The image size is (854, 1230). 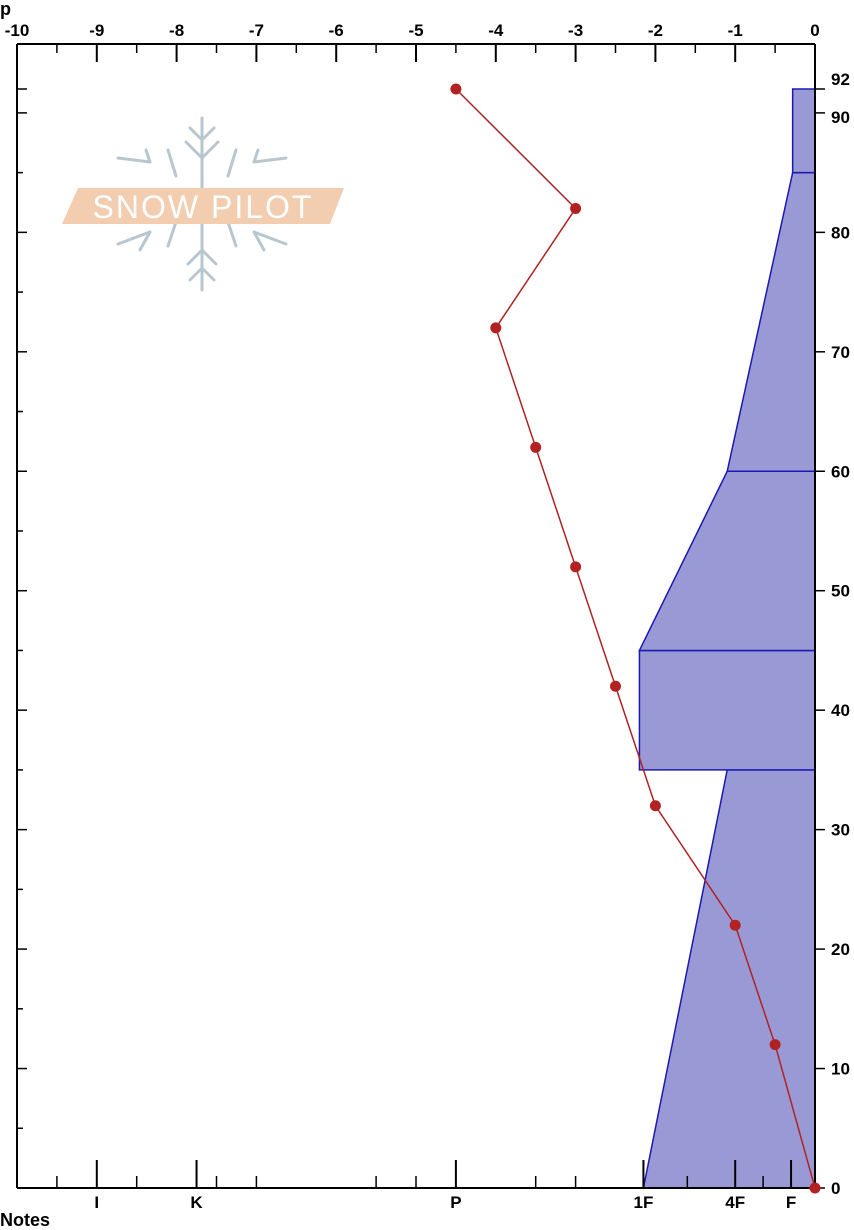 I want to click on top-tick-label: -1, so click(x=735, y=30).